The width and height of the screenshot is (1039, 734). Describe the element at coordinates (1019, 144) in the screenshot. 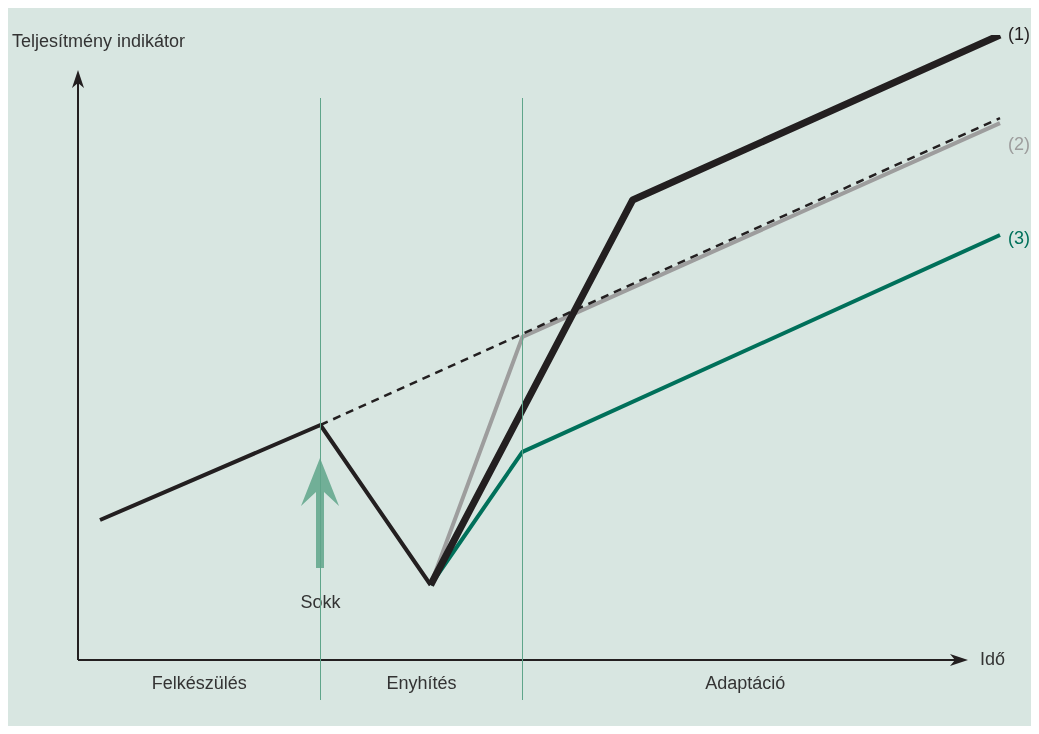

I see `series-label: (2)` at that location.